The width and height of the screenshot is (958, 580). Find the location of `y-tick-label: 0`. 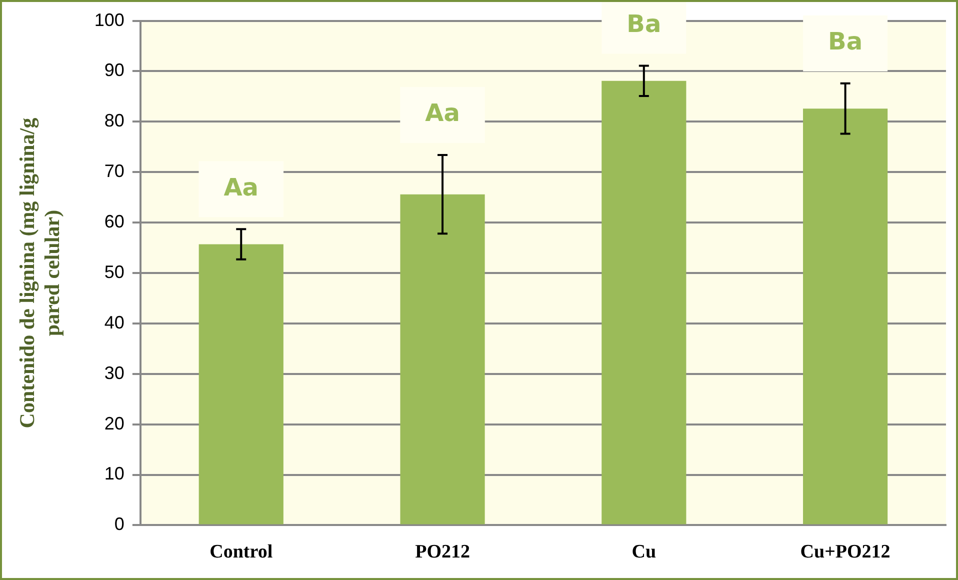

y-tick-label: 0 is located at coordinates (119, 524).